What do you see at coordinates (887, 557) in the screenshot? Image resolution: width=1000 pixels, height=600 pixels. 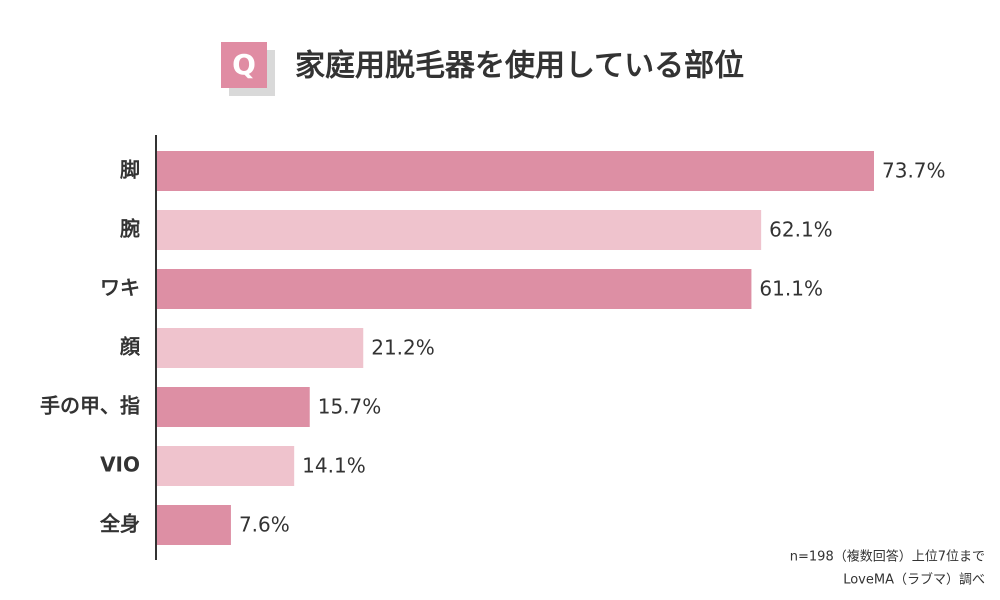 I see `note: n=198（複数回答）上位7位まで` at bounding box center [887, 557].